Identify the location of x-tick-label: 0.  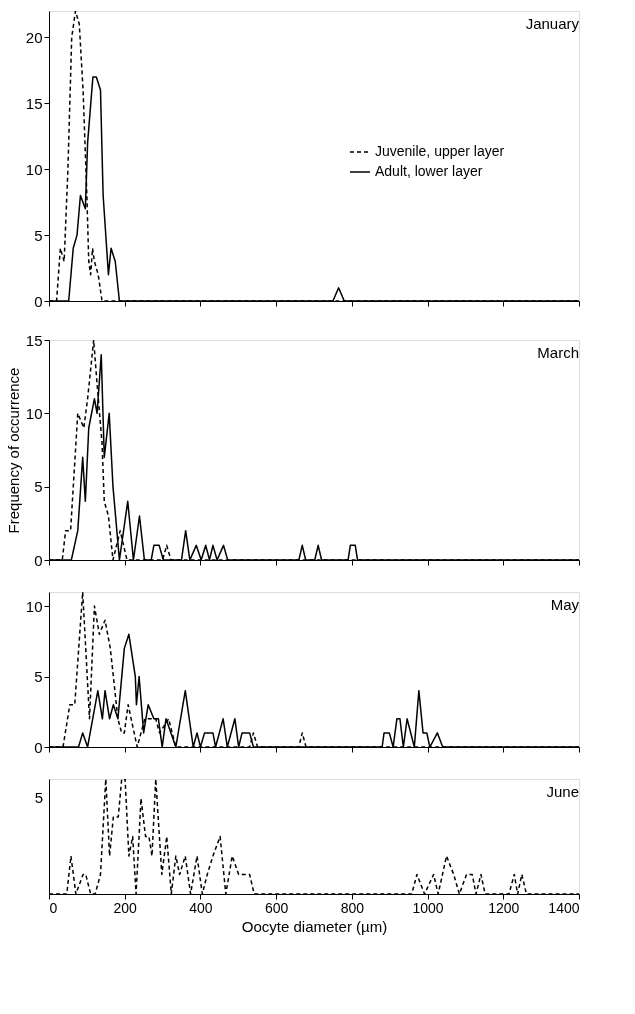
(53, 907).